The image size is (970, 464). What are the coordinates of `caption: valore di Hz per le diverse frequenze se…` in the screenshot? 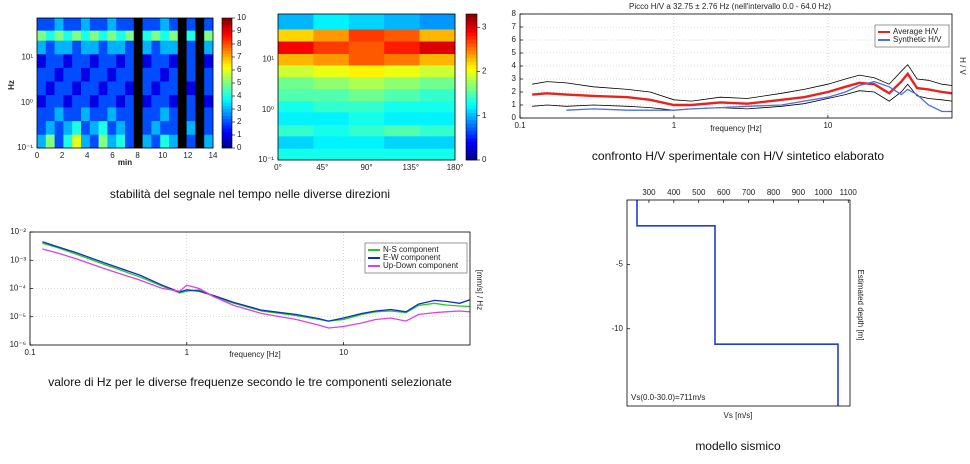 It's located at (250, 382).